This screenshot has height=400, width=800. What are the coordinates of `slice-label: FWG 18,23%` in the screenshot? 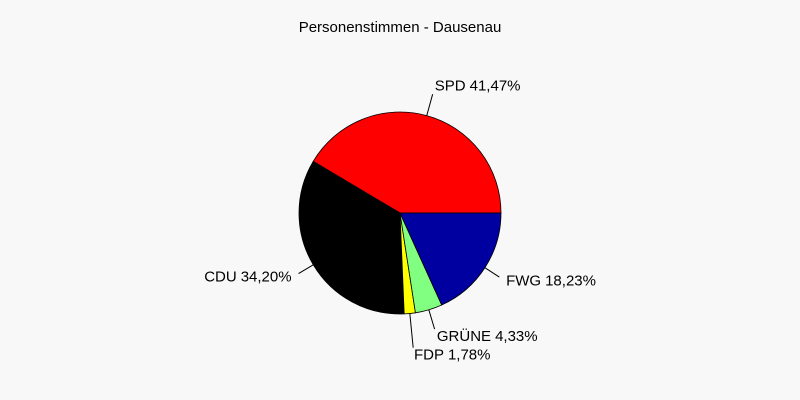 It's located at (551, 280).